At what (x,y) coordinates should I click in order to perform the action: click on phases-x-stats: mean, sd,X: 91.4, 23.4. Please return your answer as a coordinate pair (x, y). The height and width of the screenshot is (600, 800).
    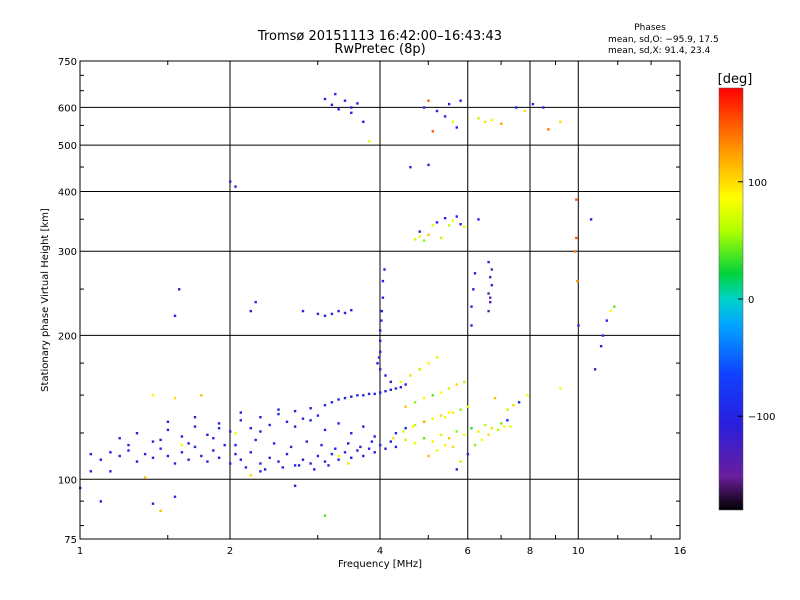
    Looking at the image, I should click on (659, 51).